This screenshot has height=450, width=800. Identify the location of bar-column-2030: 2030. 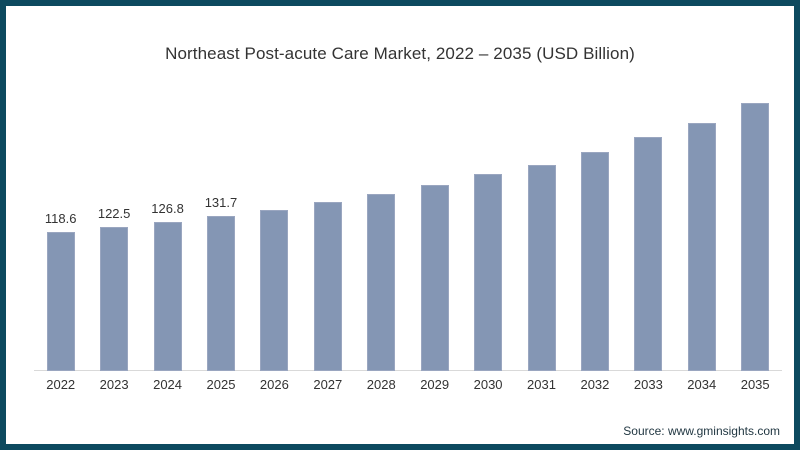
(487, 236).